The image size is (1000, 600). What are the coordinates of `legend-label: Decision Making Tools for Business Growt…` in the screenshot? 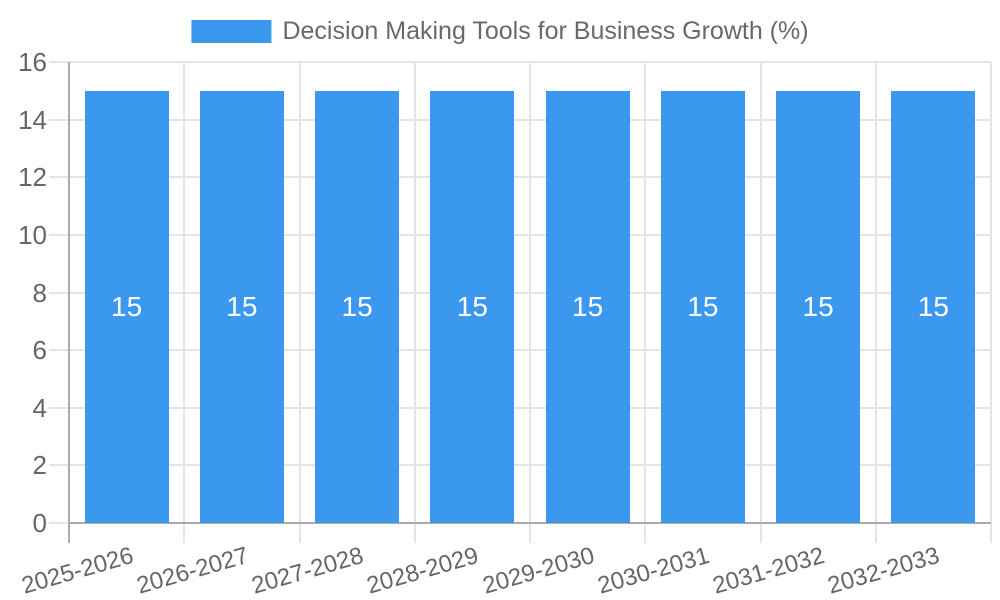 It's located at (545, 31).